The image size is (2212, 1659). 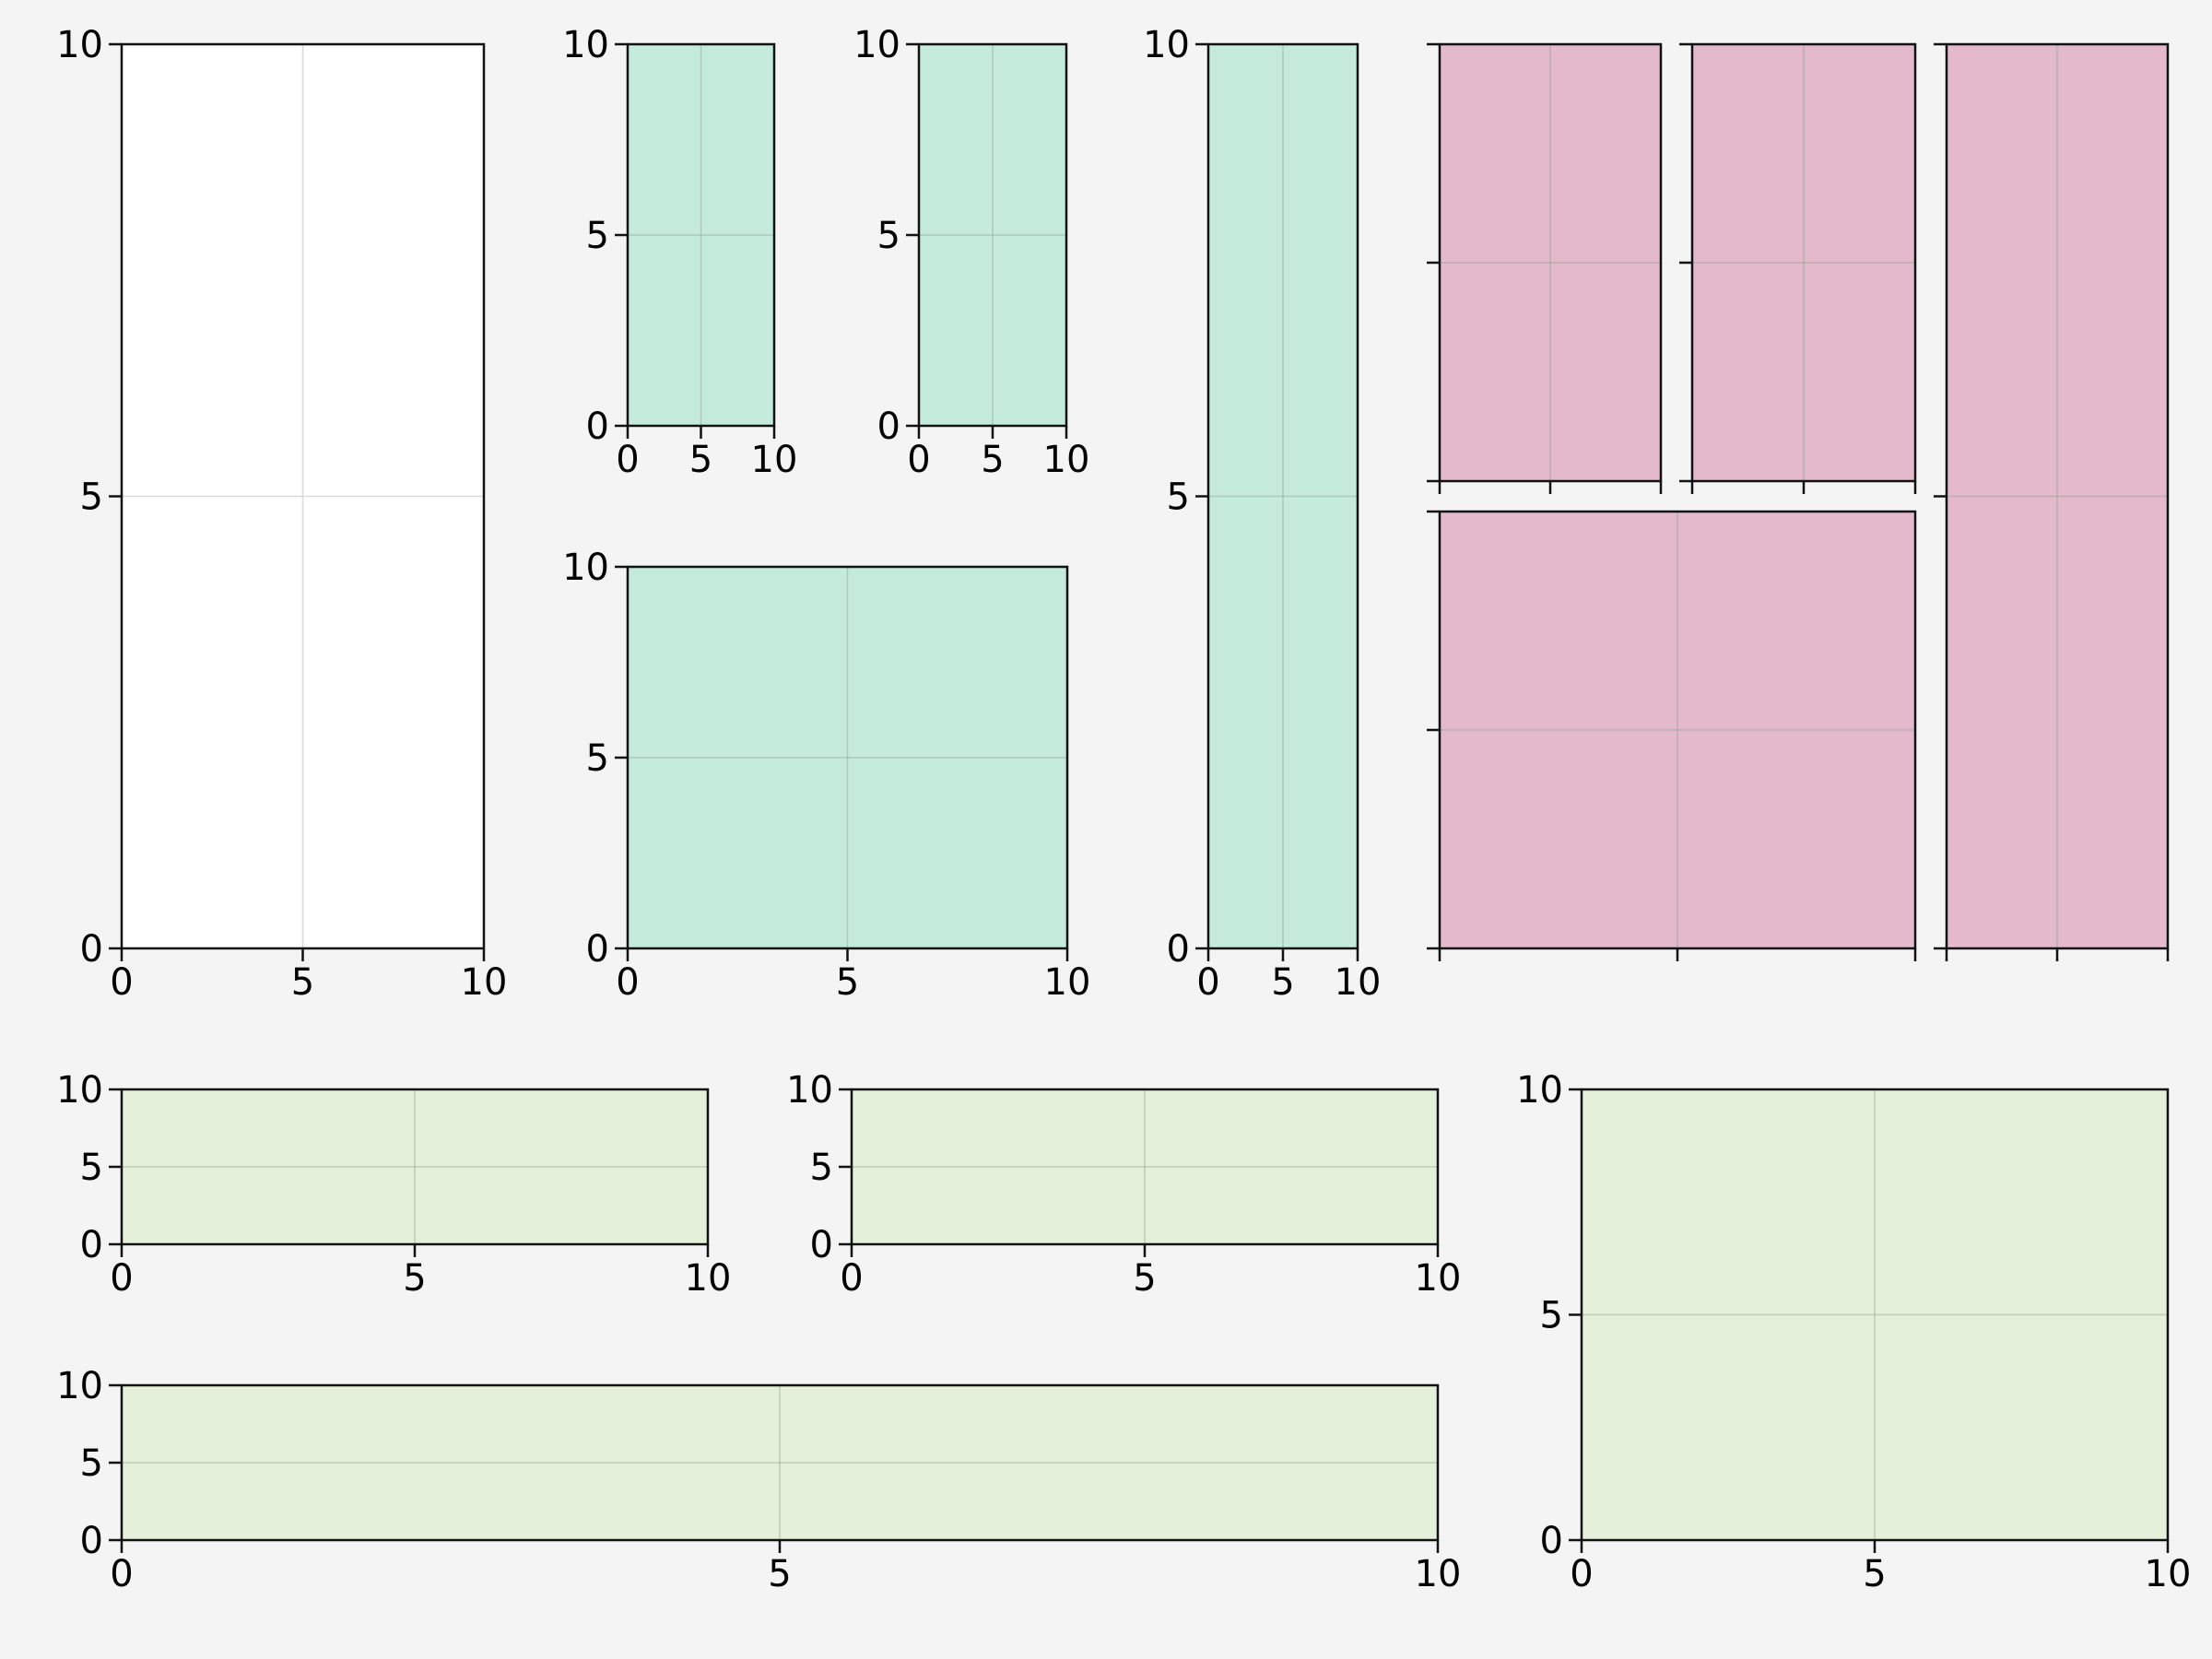 I want to click on panel-p3: 0 5 10 0 5 10, so click(x=971, y=252).